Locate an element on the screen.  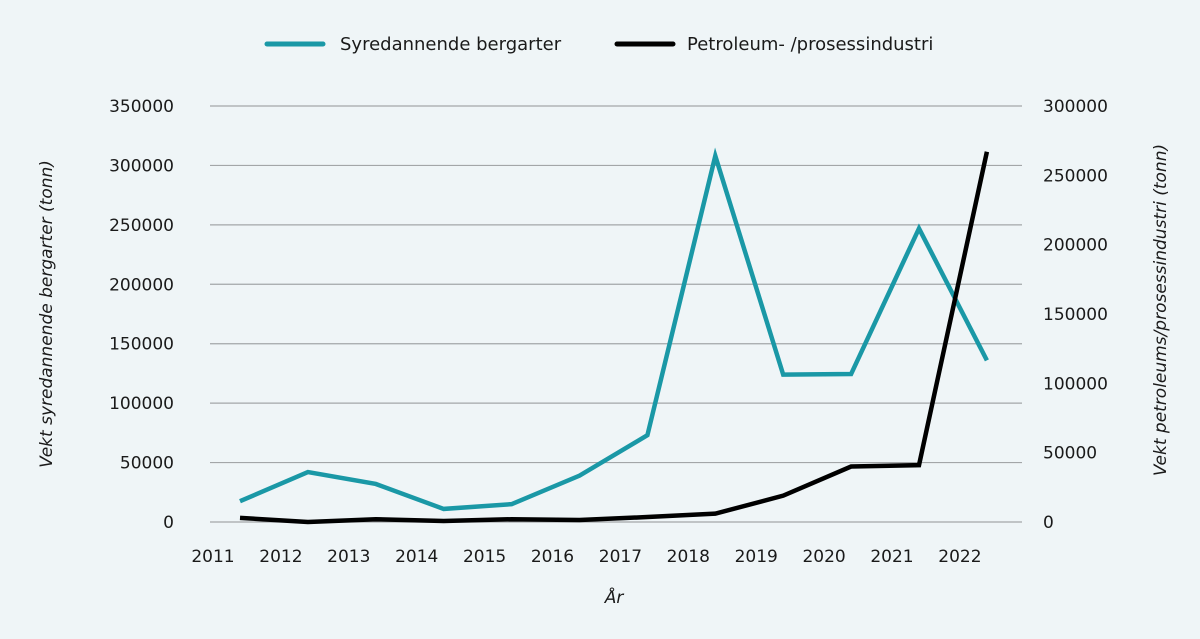
x-tick-label: 2021 is located at coordinates (891, 557).